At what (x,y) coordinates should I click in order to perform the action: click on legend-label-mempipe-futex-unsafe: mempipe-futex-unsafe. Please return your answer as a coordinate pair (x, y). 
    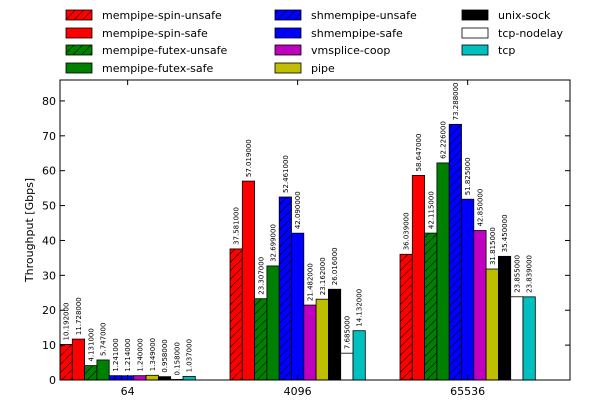
    Looking at the image, I should click on (164, 50).